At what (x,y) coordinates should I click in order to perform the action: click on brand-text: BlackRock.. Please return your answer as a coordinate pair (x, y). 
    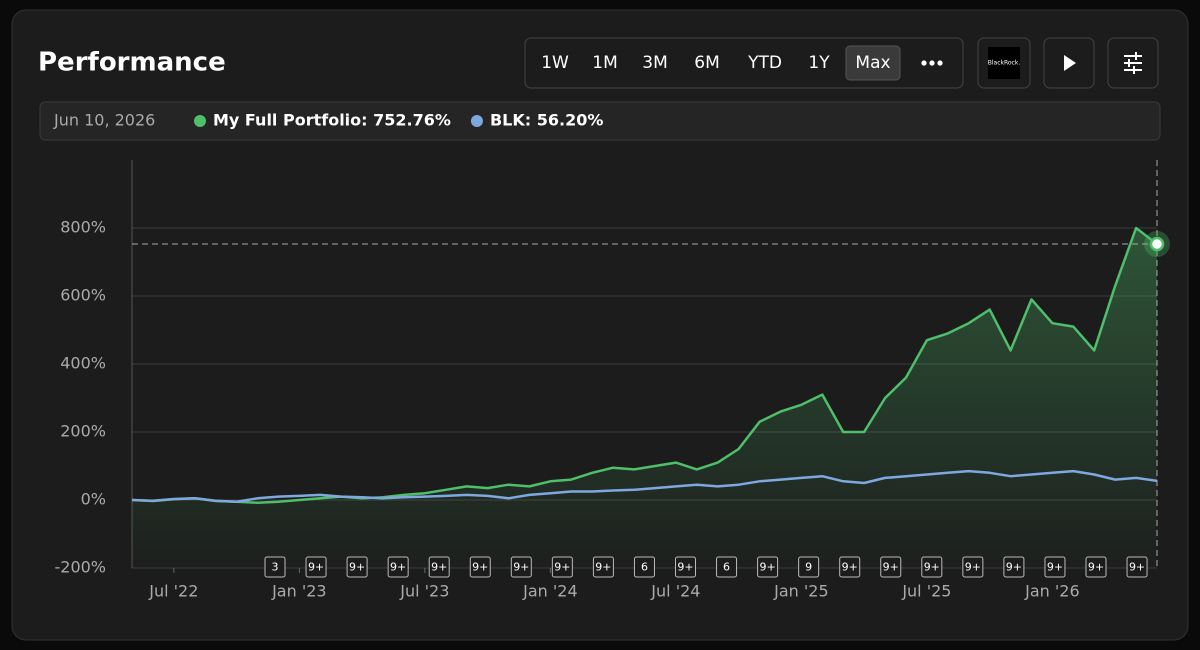
    Looking at the image, I should click on (1004, 63).